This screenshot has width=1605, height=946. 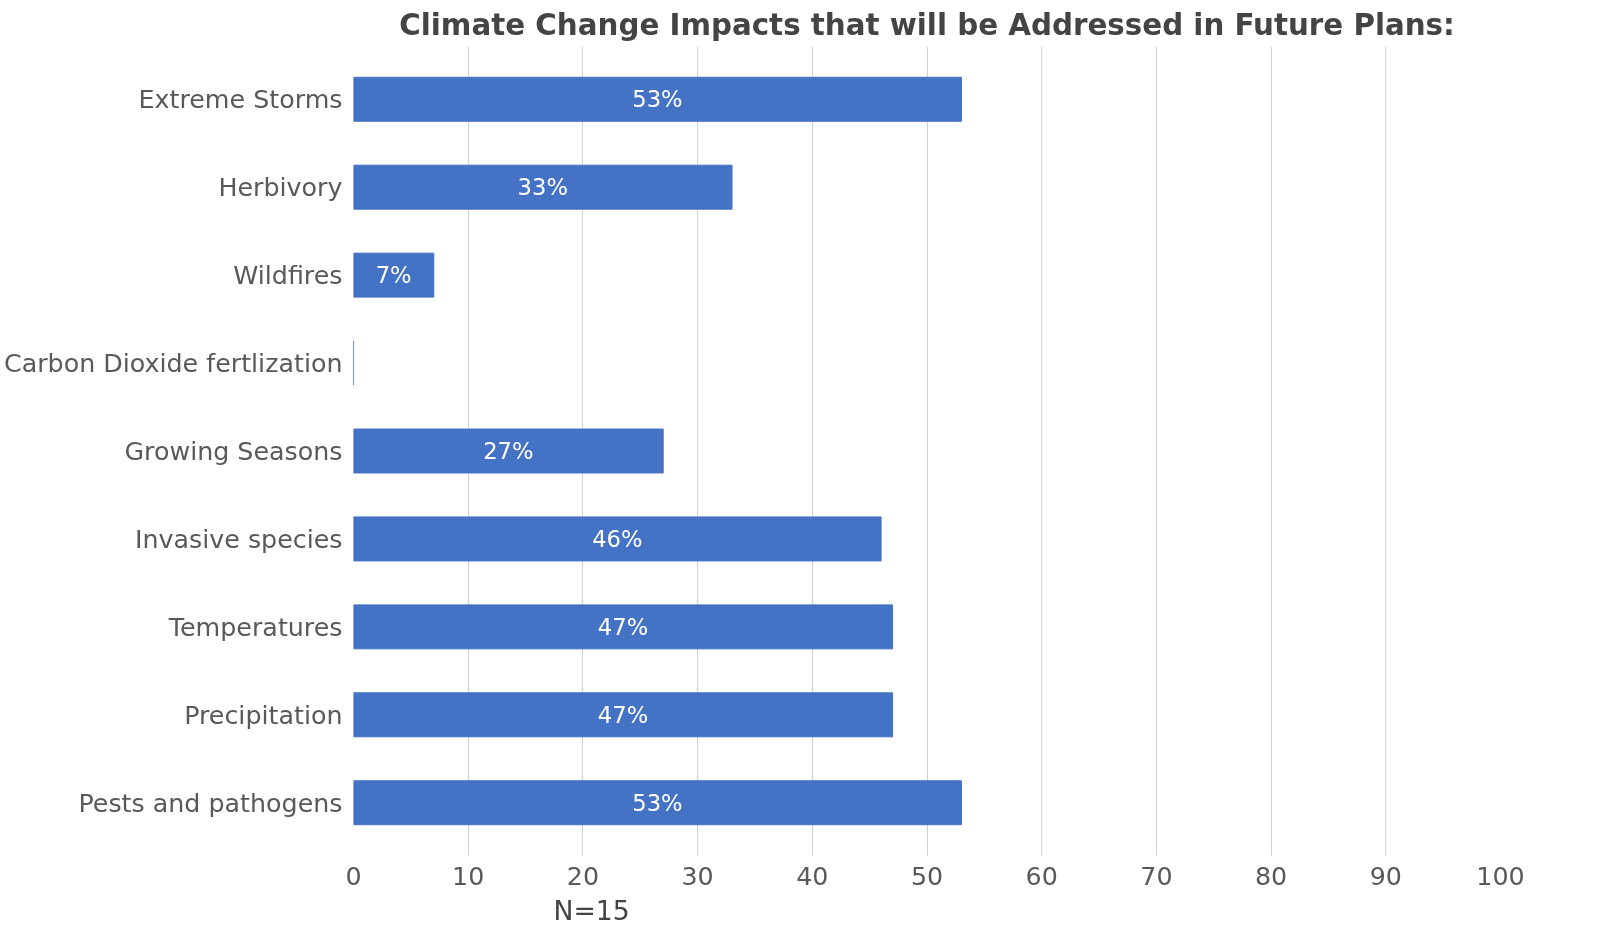 I want to click on y-tick-label: Growing Seasons, so click(x=233, y=451).